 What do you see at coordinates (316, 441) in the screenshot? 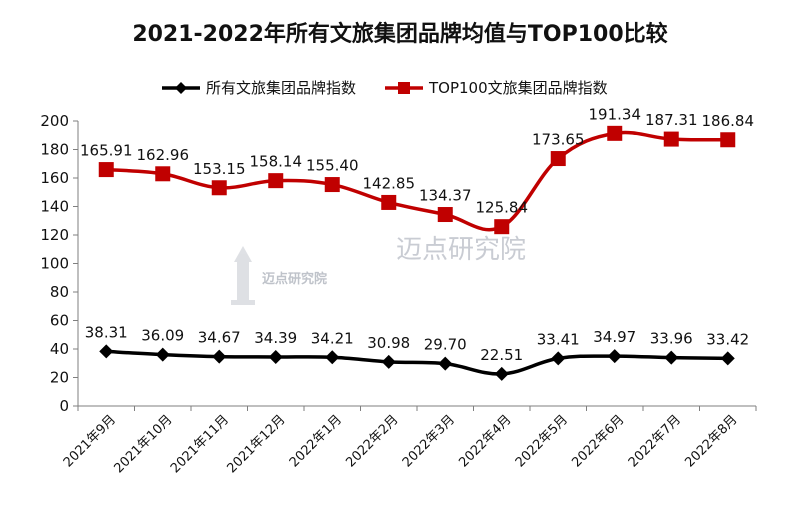
I see `x-tick-label: 2022年1月` at bounding box center [316, 441].